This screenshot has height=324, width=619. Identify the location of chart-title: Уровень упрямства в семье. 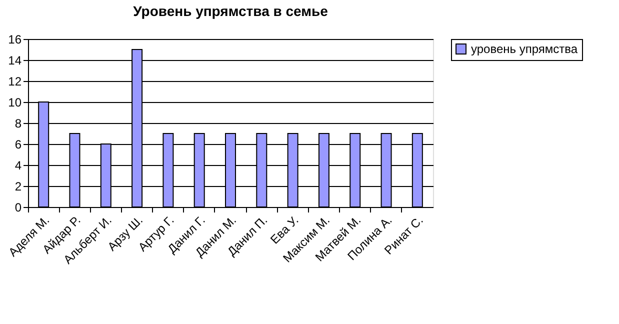
(230, 11).